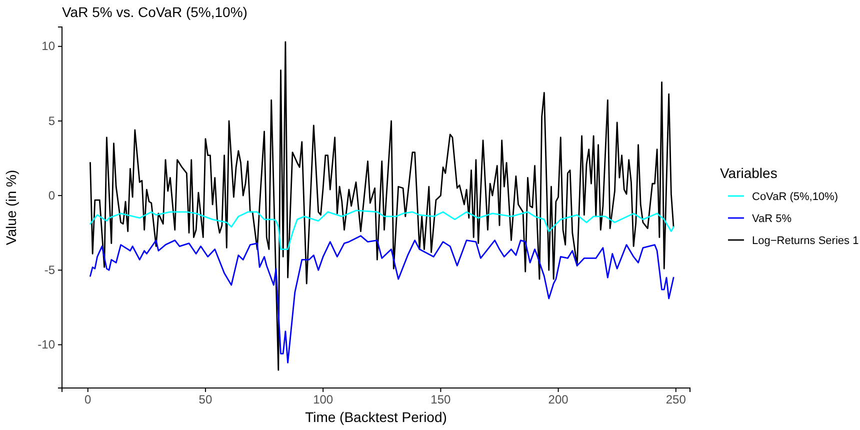 The image size is (860, 430). What do you see at coordinates (47, 345) in the screenshot?
I see `y-tick-label: -10` at bounding box center [47, 345].